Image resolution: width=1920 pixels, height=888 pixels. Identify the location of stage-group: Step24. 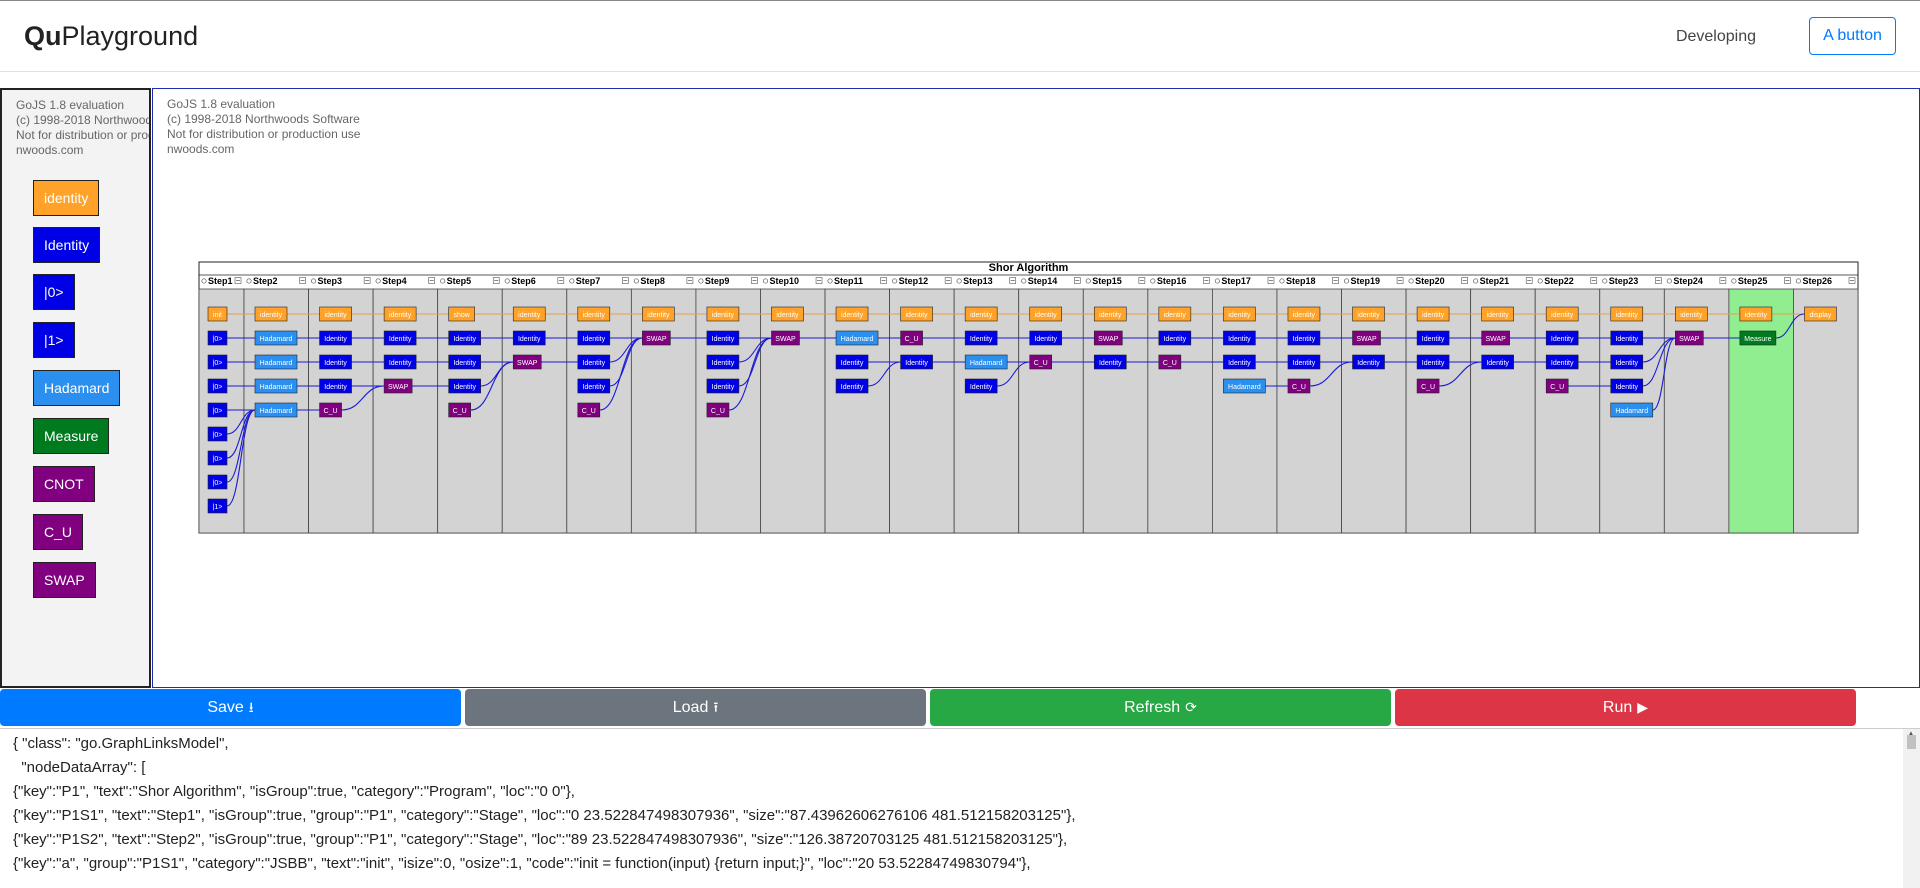
(1696, 405).